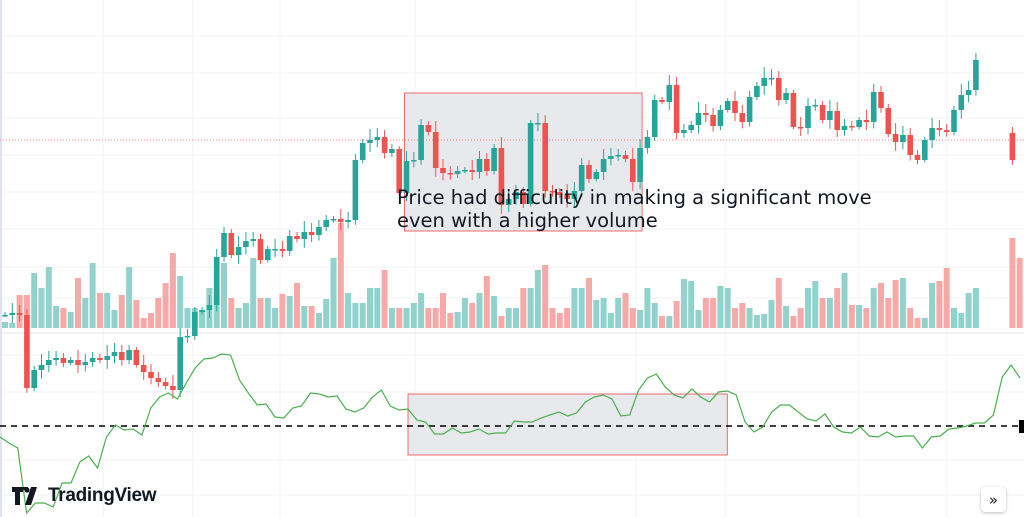  I want to click on scroll-to-realtime-button: », so click(993, 499).